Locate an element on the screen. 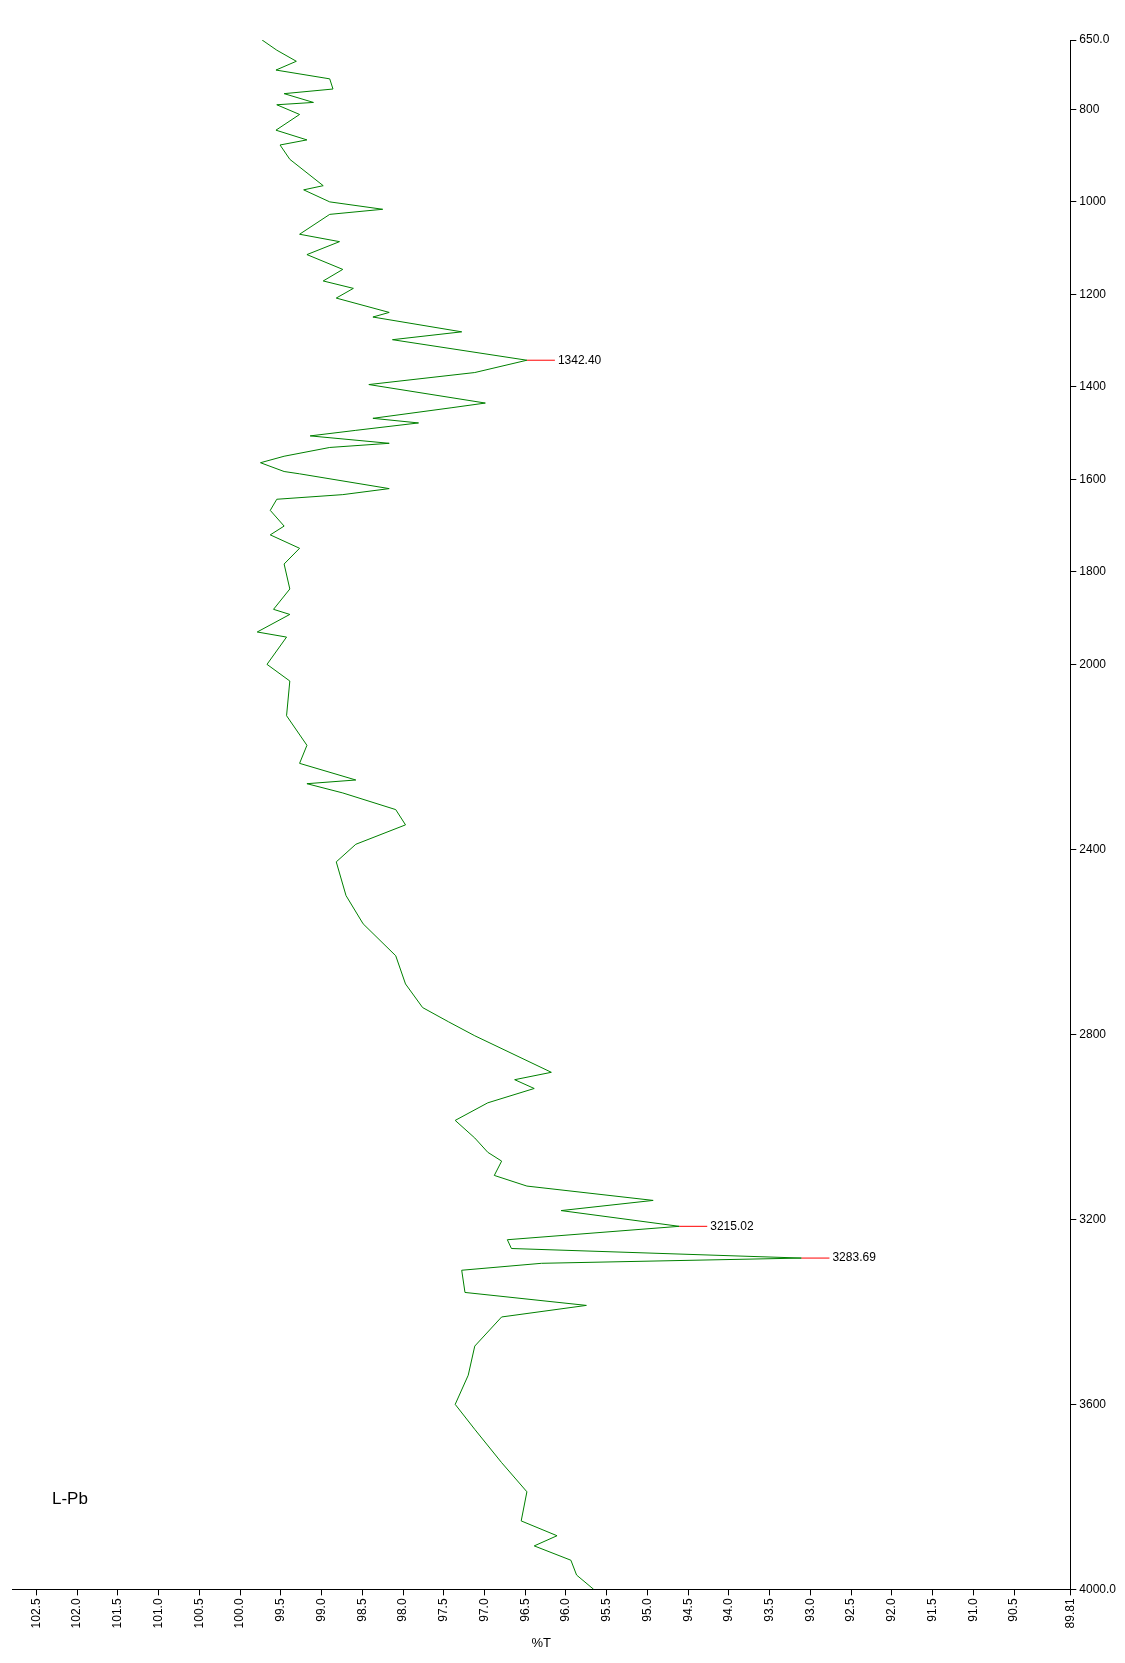 The width and height of the screenshot is (1125, 1663). x-tick-label: 100.5 is located at coordinates (198, 1613).